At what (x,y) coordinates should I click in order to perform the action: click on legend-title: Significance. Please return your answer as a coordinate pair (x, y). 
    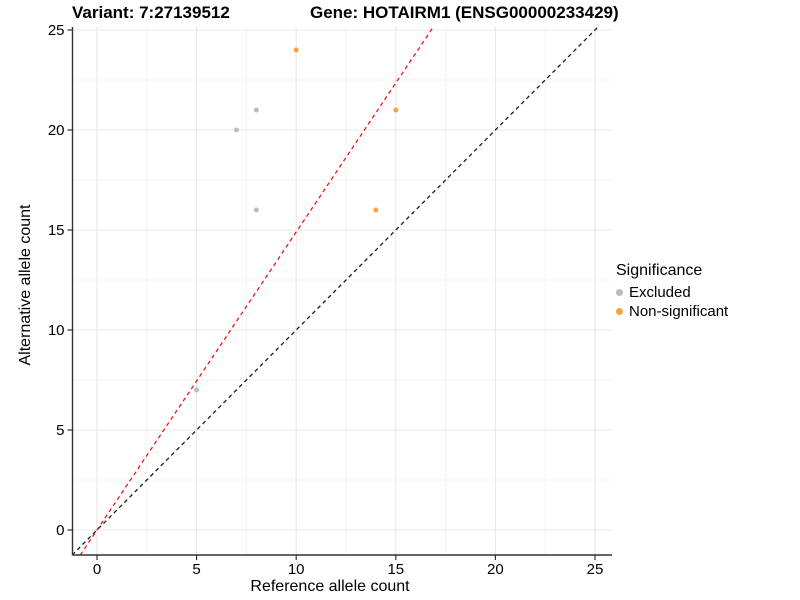
    Looking at the image, I should click on (659, 270).